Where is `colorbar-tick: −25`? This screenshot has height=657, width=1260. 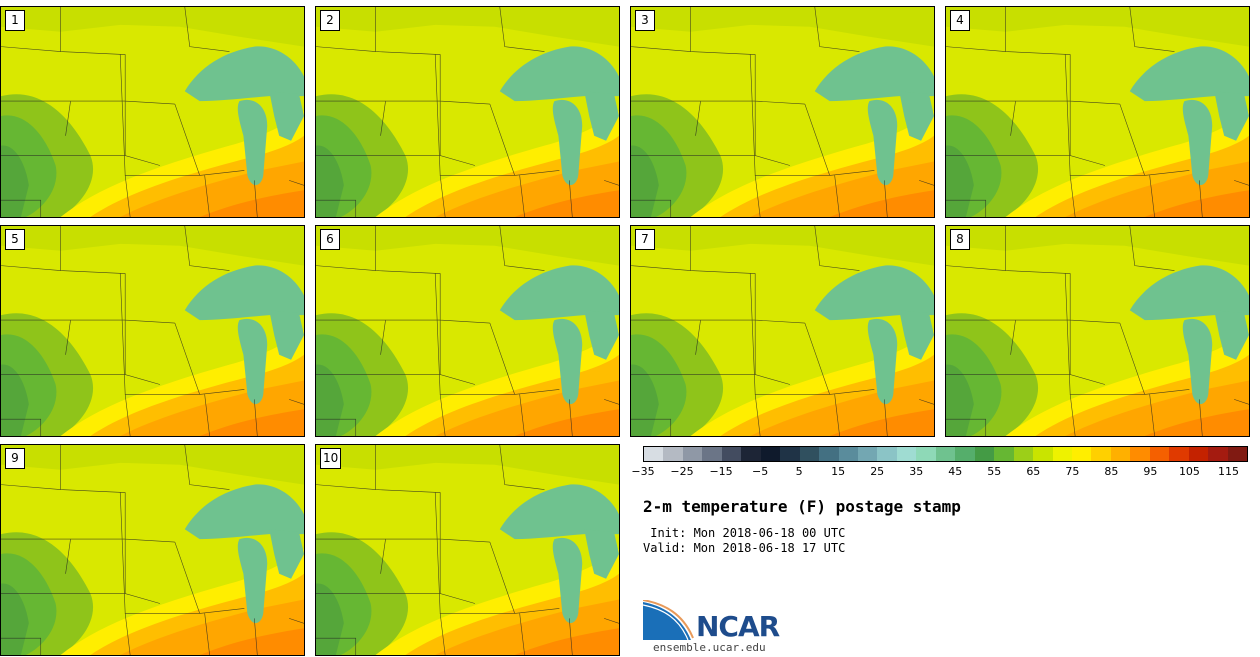
colorbar-tick: −25 is located at coordinates (682, 471).